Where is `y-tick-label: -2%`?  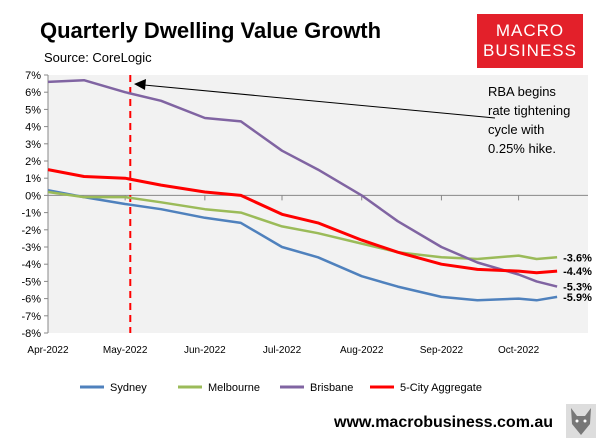 y-tick-label: -2% is located at coordinates (31, 231).